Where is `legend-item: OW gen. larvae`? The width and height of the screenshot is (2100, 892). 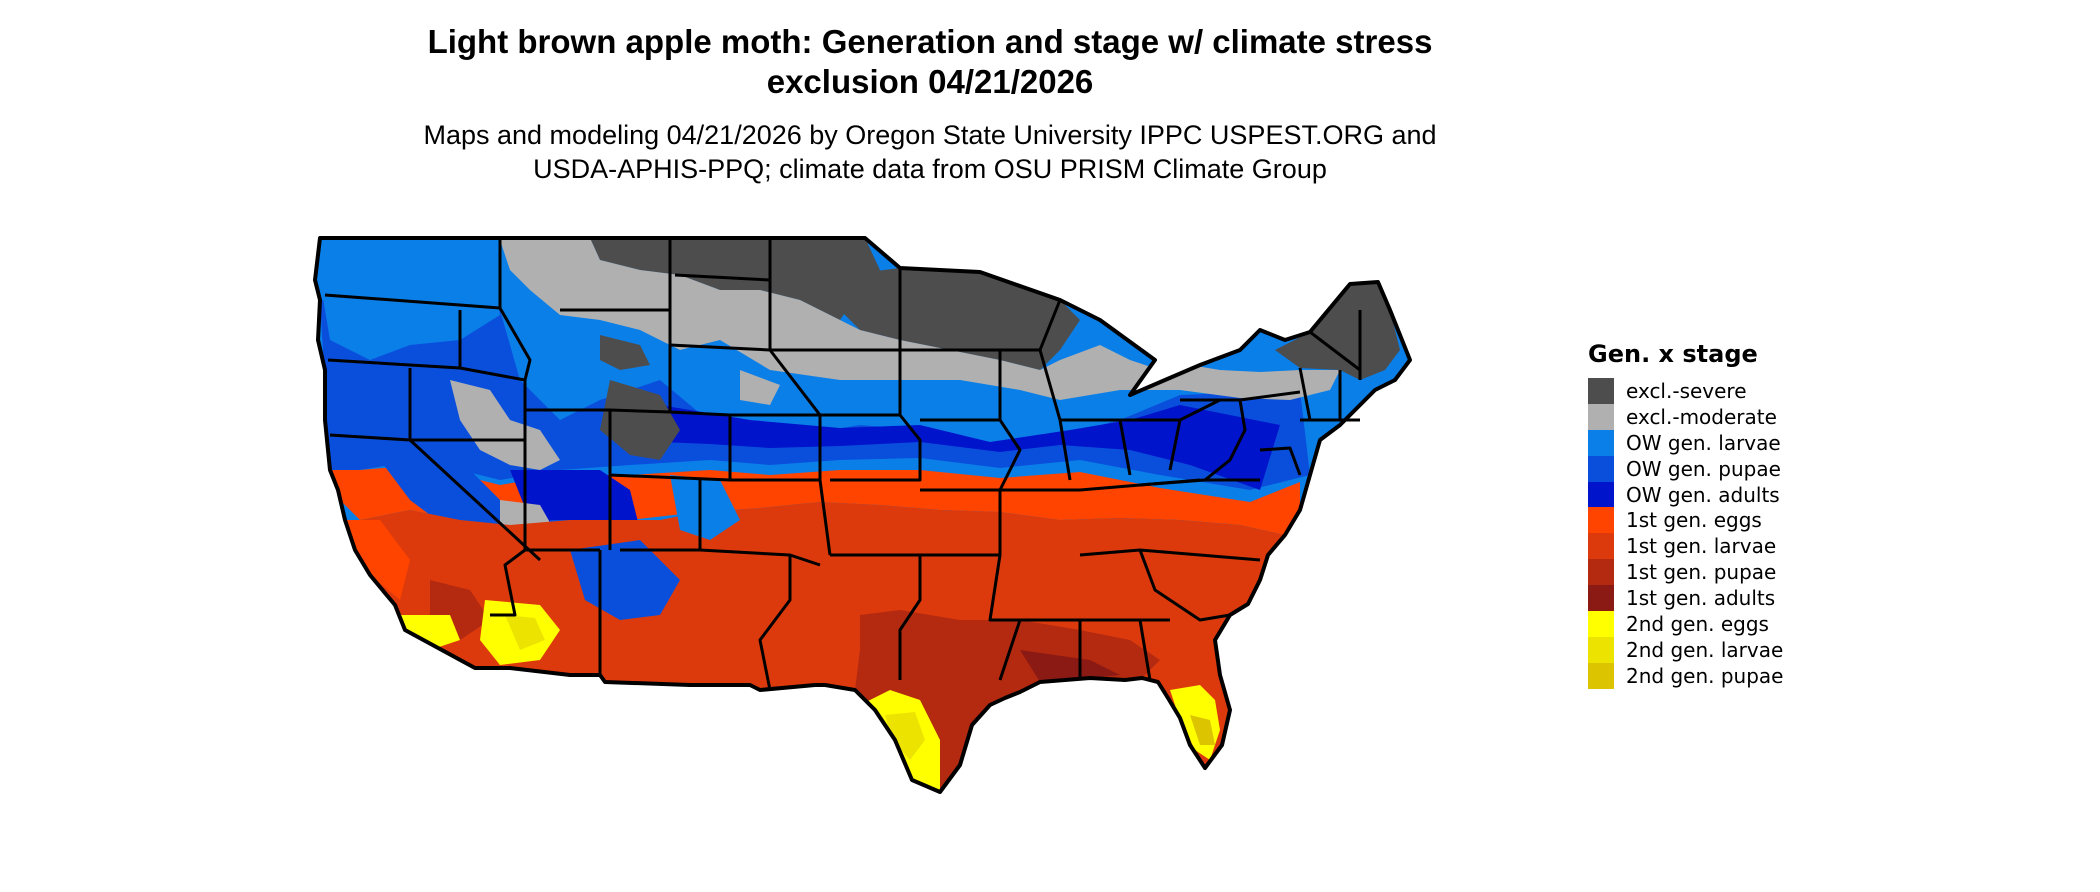
legend-item: OW gen. larvae is located at coordinates (1685, 442).